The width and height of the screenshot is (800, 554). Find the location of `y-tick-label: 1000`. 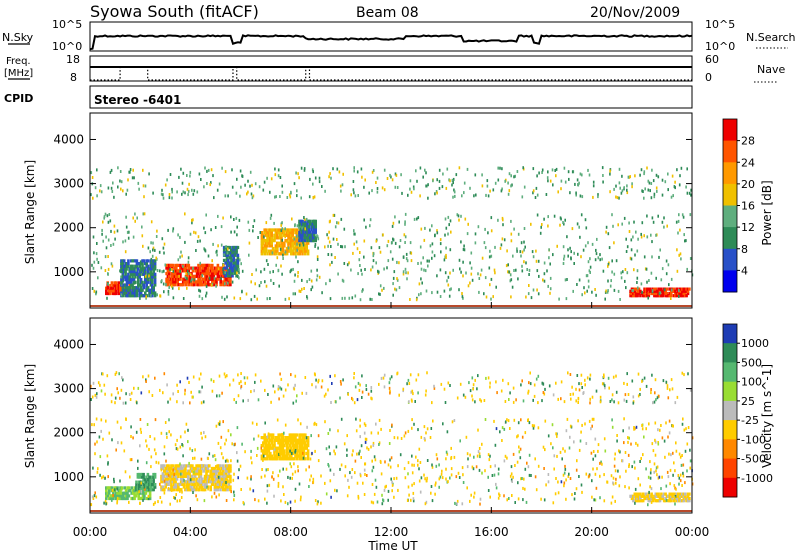

y-tick-label: 1000 is located at coordinates (68, 272).